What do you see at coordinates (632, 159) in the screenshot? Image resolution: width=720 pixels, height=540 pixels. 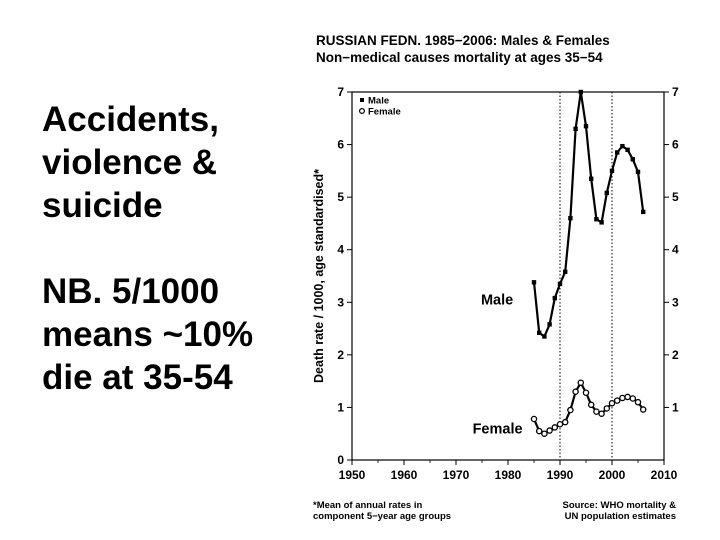 I see `point-male-2004` at bounding box center [632, 159].